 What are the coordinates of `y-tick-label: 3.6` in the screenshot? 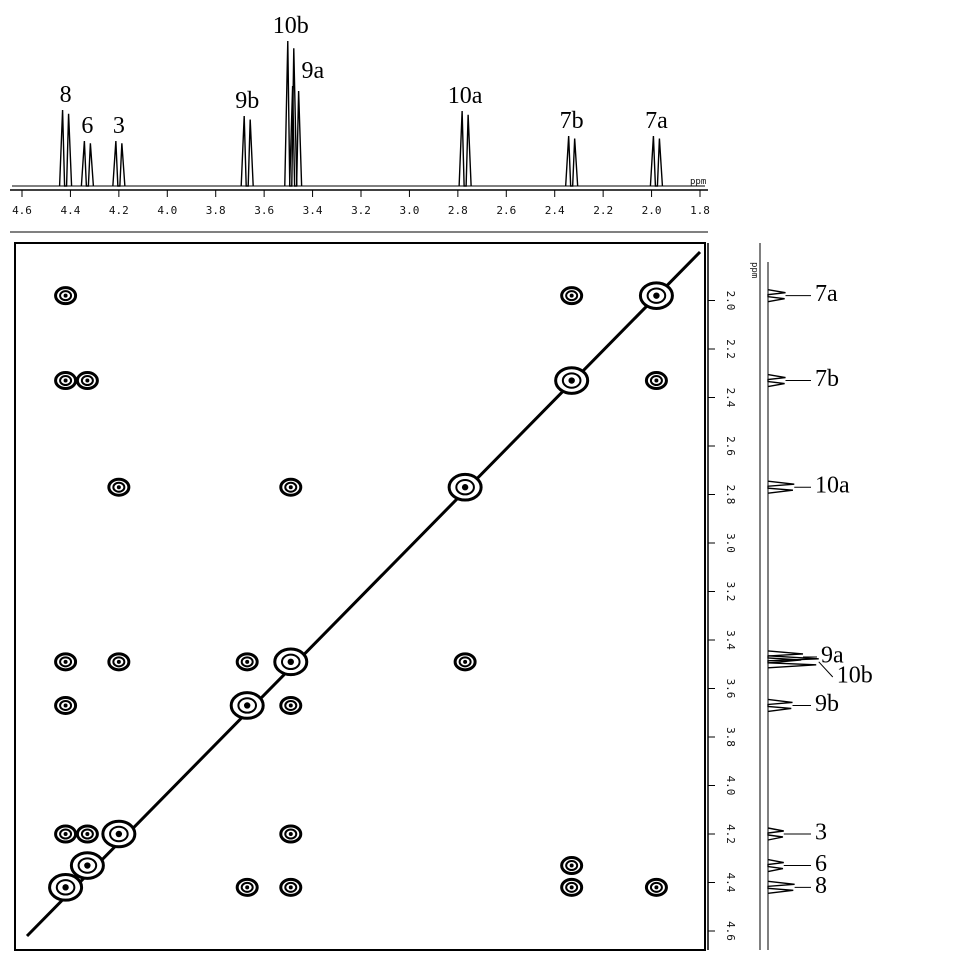 It's located at (730, 689).